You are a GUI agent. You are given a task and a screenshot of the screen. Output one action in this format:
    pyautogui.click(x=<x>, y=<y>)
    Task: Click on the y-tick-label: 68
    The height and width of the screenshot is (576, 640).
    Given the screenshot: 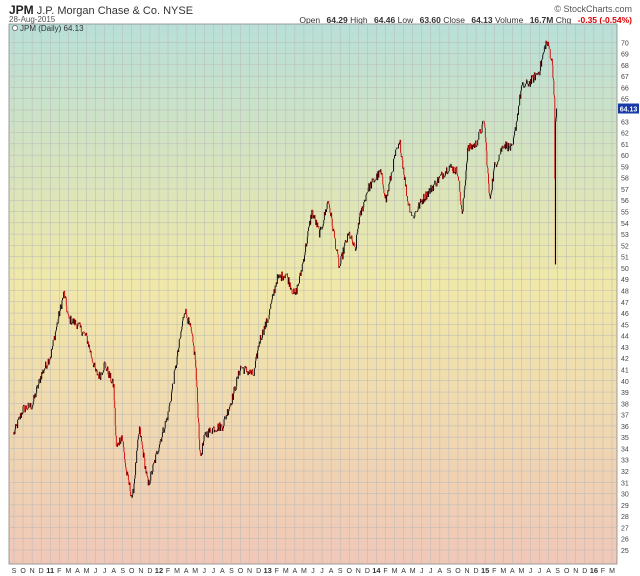 What is the action you would take?
    pyautogui.click(x=625, y=66)
    